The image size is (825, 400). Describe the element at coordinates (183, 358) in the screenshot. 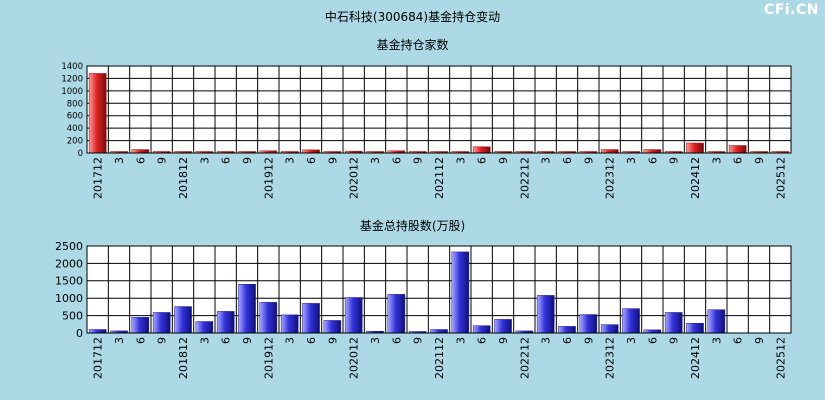

I see `chart2-x-tick-label: 201812` at that location.